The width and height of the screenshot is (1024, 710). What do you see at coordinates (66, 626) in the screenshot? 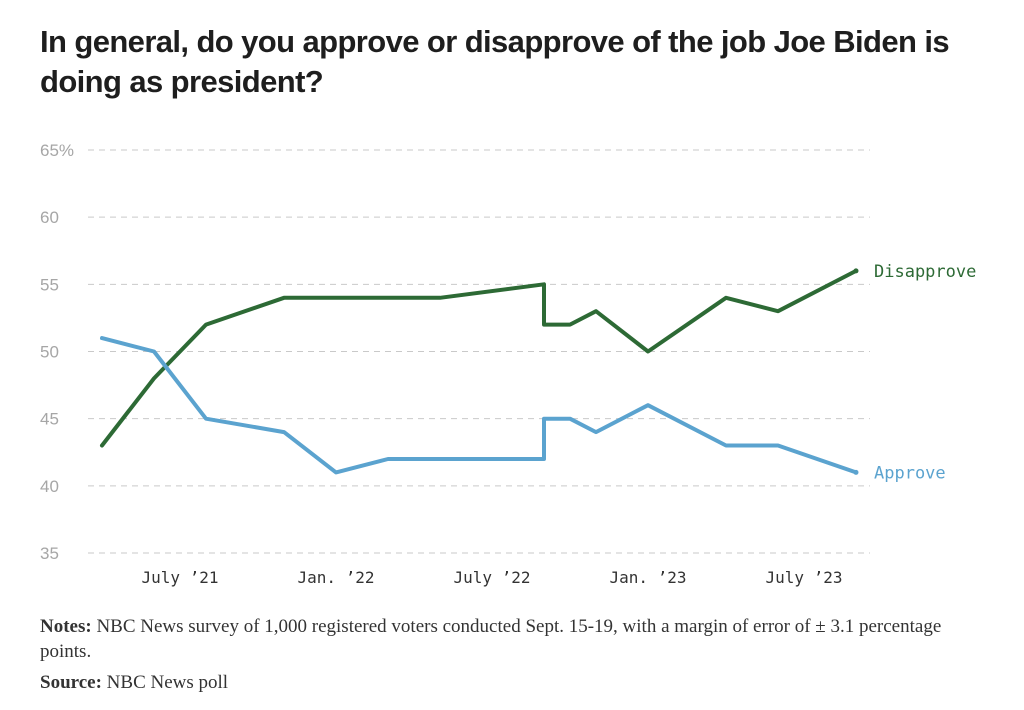
I see `notes-label: Notes:` at bounding box center [66, 626].